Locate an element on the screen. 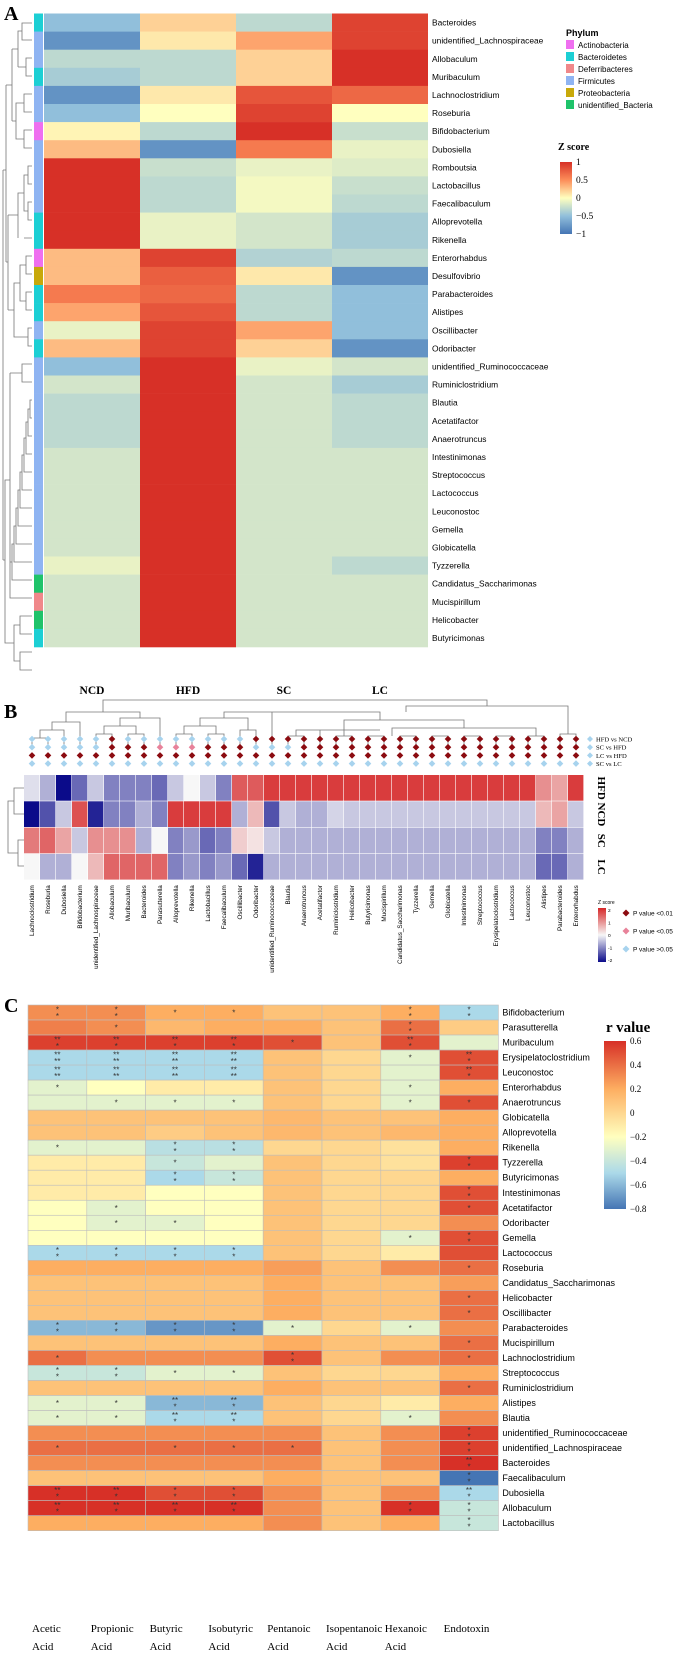 Image resolution: width=685 pixels, height=1654 pixels. row-label: Leuconostoc is located at coordinates (528, 1073).